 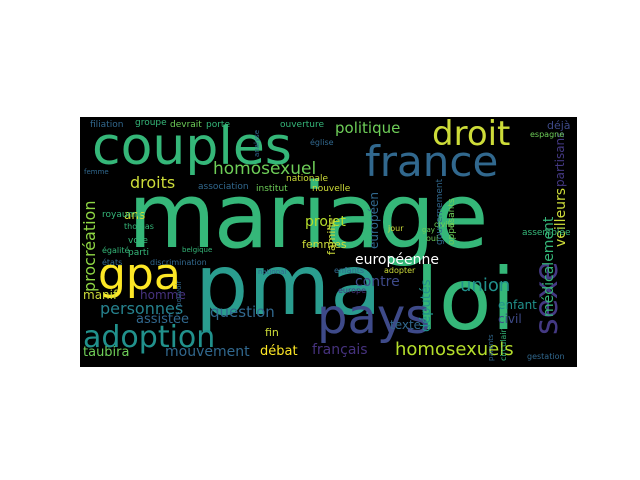 What do you see at coordinates (307, 179) in the screenshot?
I see `word-nationale: nationale` at bounding box center [307, 179].